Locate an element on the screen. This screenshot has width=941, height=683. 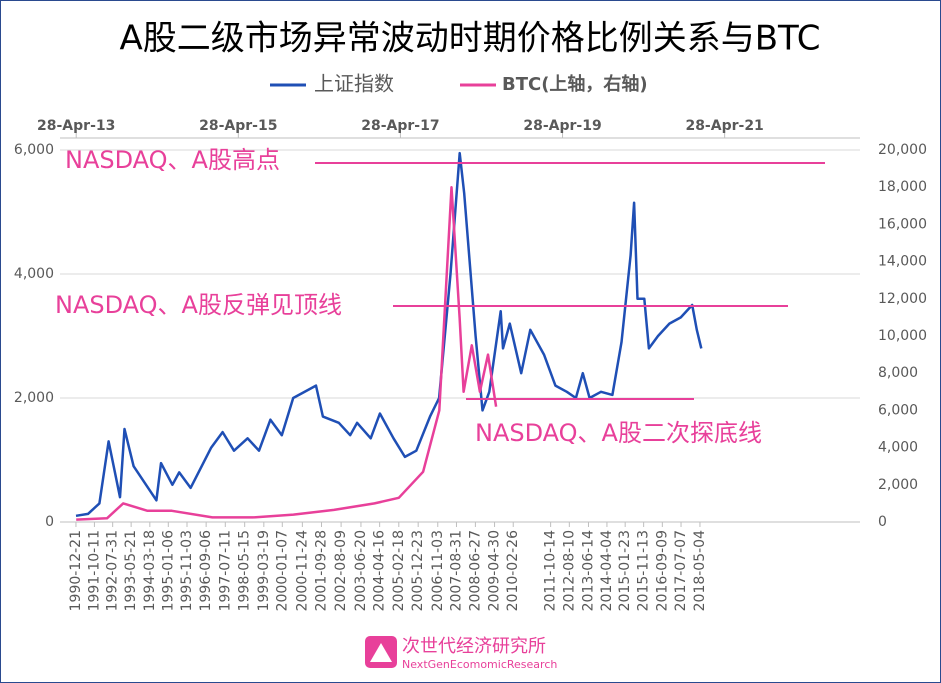
x-tick-label: 2015-11-13 is located at coordinates (644, 570).